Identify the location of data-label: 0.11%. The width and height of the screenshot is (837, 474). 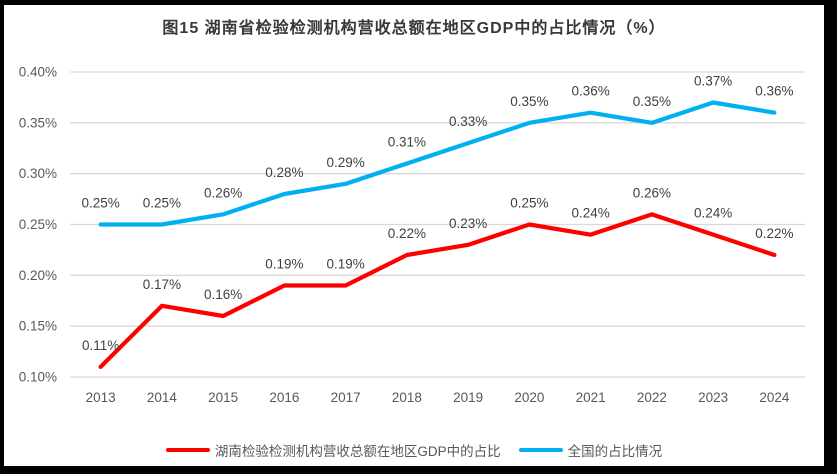
(100, 345).